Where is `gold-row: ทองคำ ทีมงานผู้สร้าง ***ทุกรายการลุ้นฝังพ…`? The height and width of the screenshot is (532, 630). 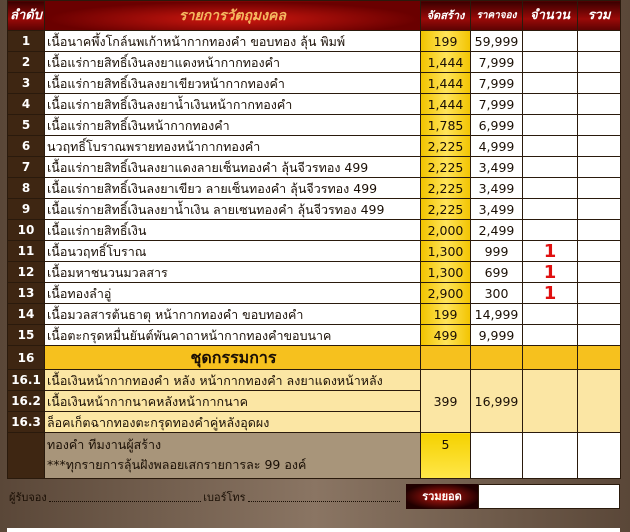
gold-row: ทองคำ ทีมงานผู้สร้าง ***ทุกรายการลุ้นฝังพ… is located at coordinates (314, 455).